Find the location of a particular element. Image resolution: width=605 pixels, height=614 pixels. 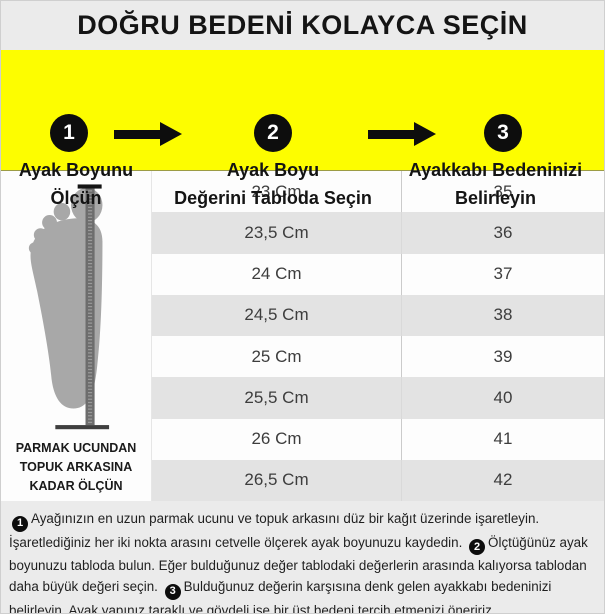

foot-silhouette is located at coordinates (65, 298).